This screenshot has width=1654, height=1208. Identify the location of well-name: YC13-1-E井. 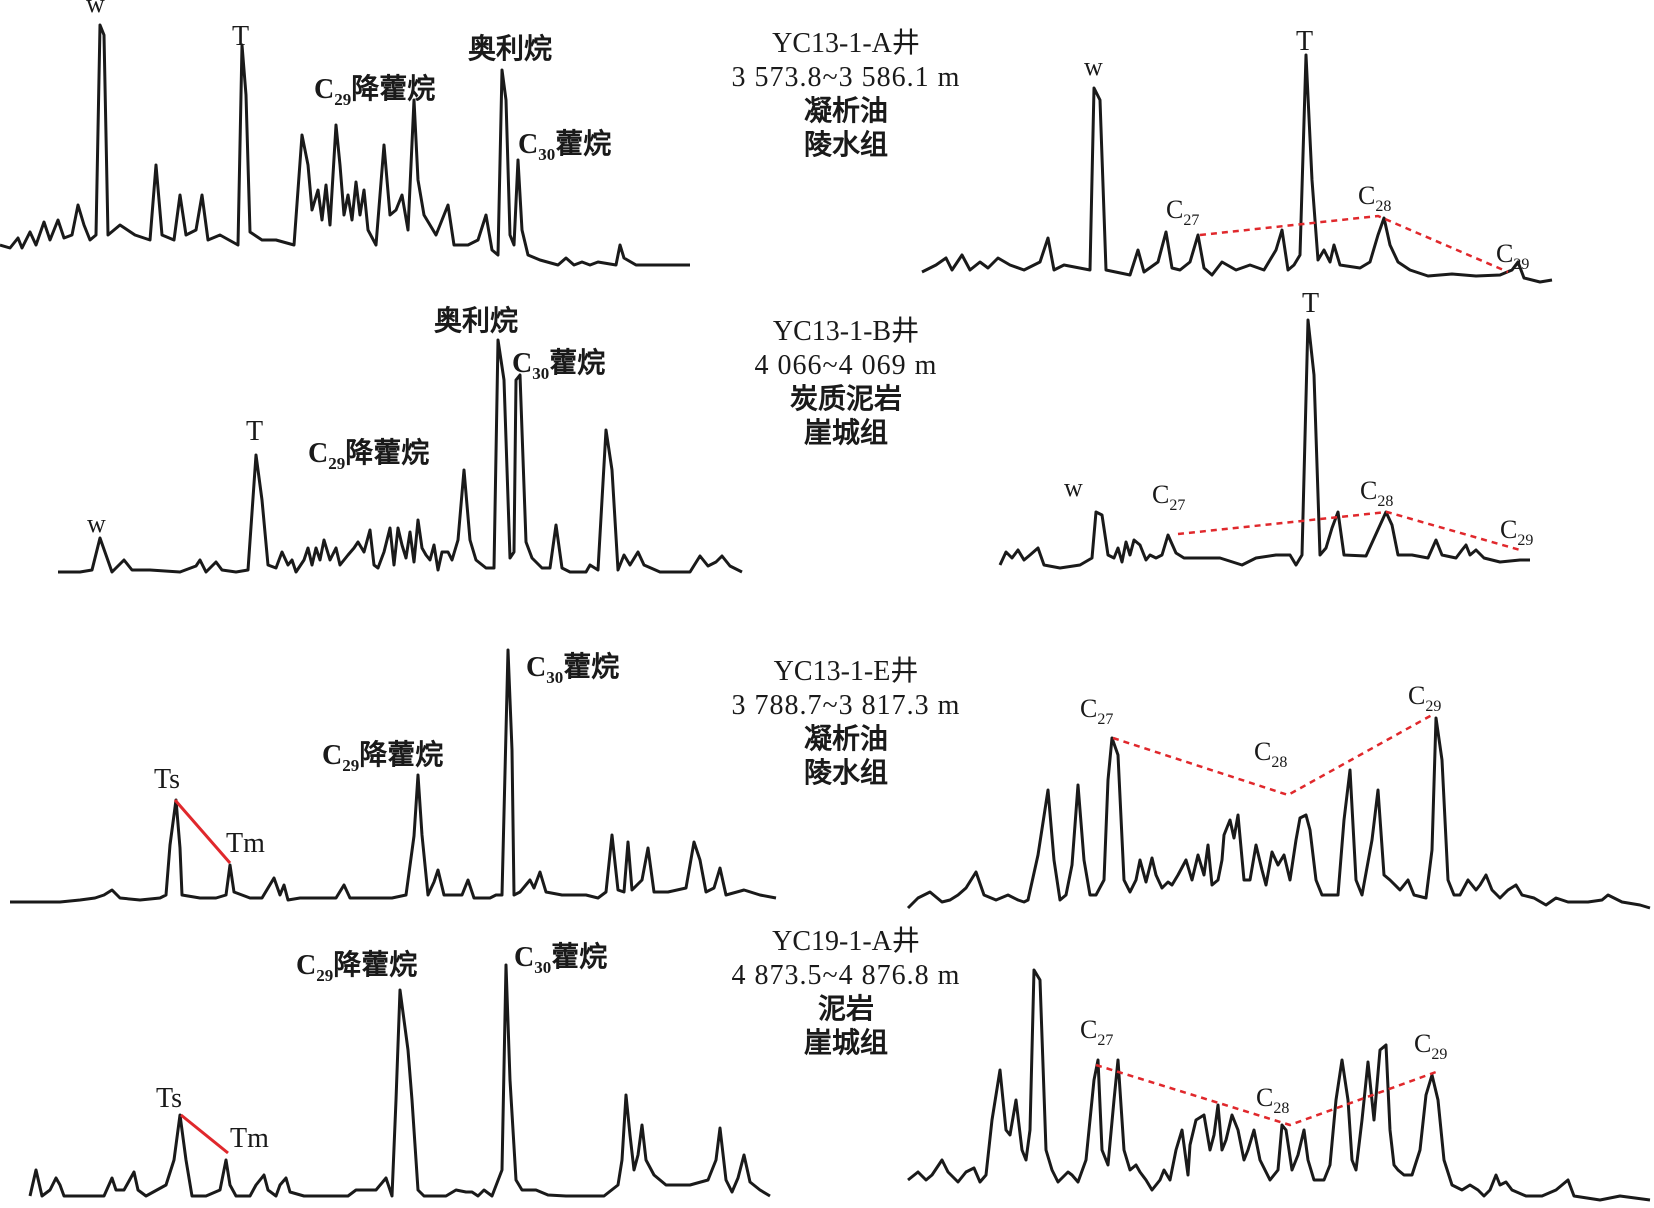
(846, 671).